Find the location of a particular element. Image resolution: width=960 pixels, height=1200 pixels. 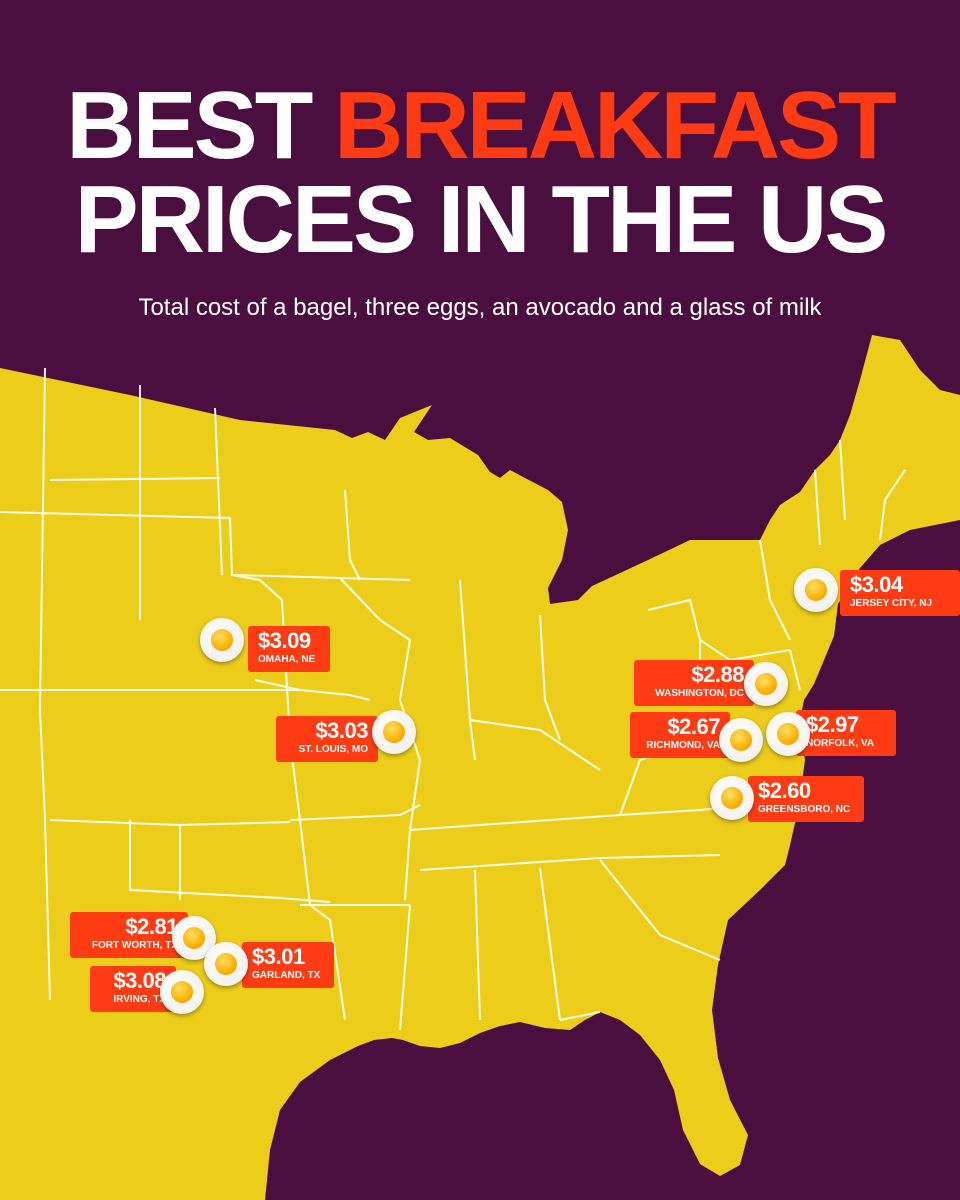

price-label: $3.04 JERSEY CITY, NJ is located at coordinates (900, 593).